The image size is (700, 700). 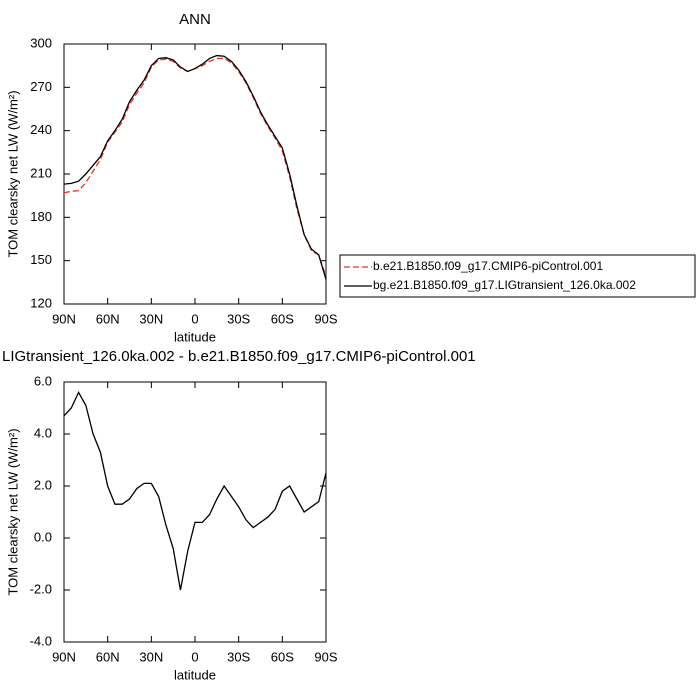 I want to click on y-tick-label: 180, so click(x=41, y=216).